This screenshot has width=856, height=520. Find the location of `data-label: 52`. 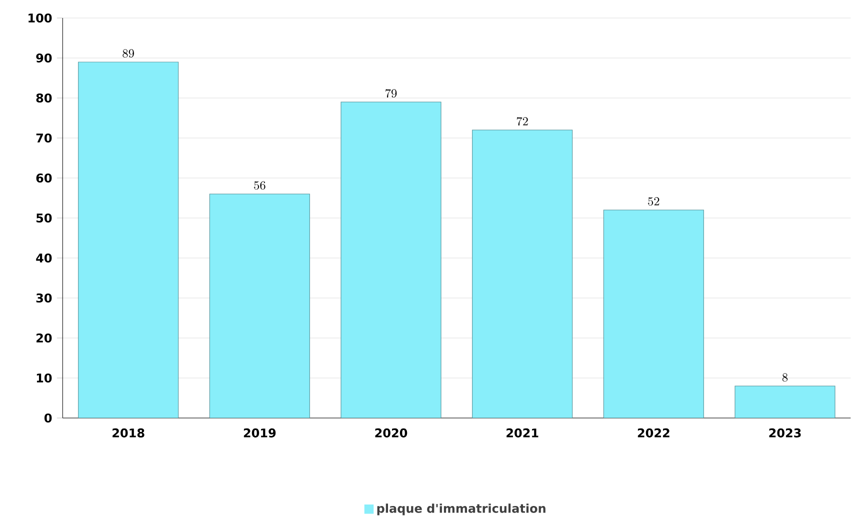

data-label: 52 is located at coordinates (654, 201).